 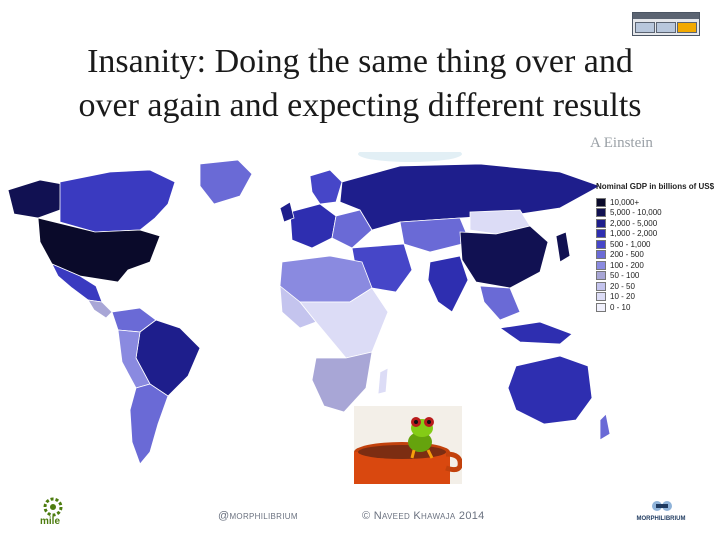 What do you see at coordinates (435, 235) in the screenshot?
I see `map-kazakhstan` at bounding box center [435, 235].